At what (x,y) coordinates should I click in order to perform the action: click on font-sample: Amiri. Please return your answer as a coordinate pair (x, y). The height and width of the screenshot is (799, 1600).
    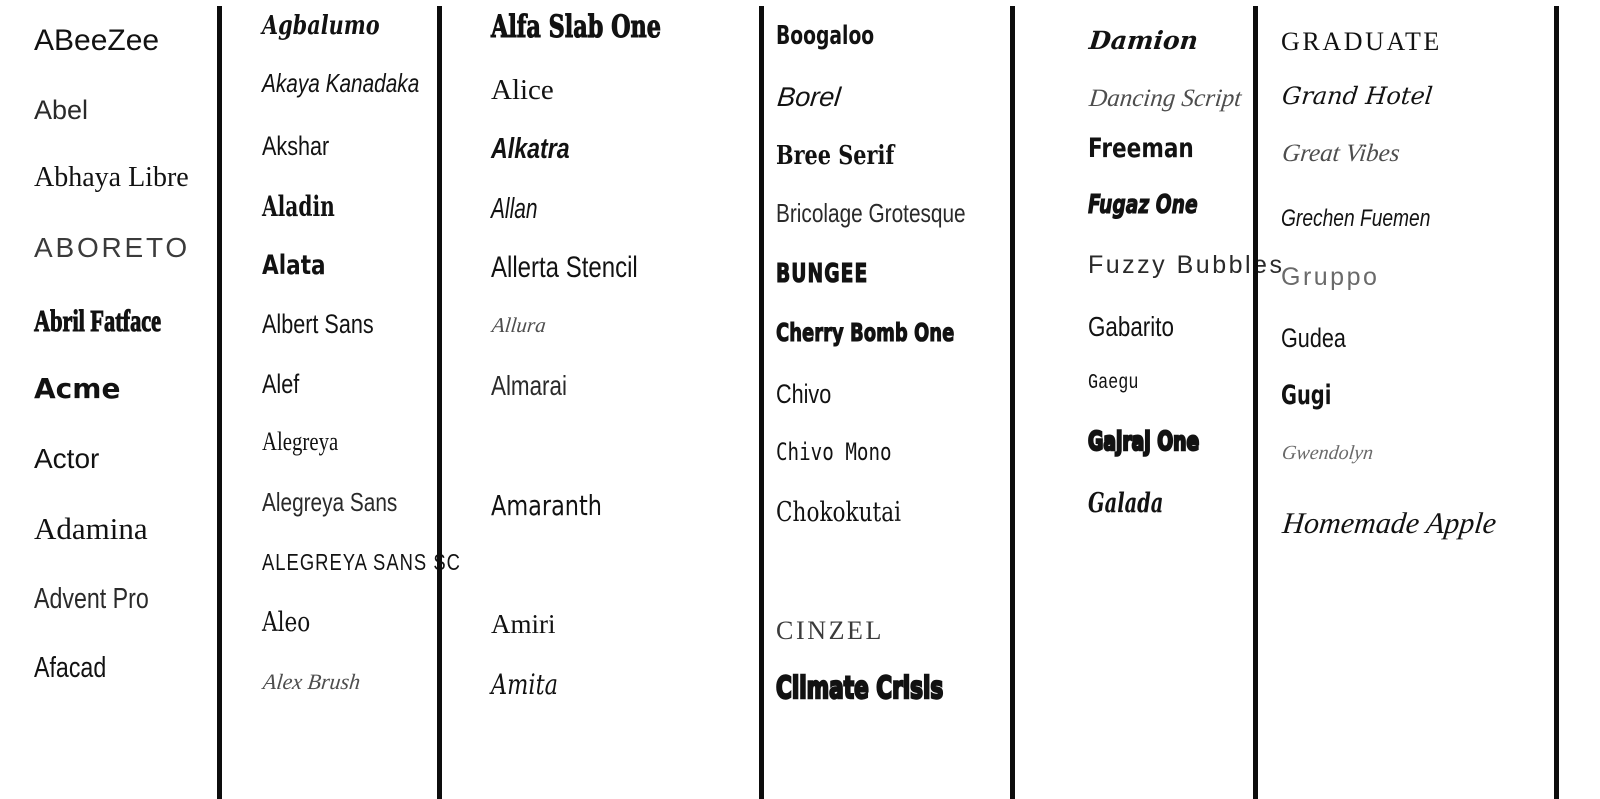
    Looking at the image, I should click on (523, 624).